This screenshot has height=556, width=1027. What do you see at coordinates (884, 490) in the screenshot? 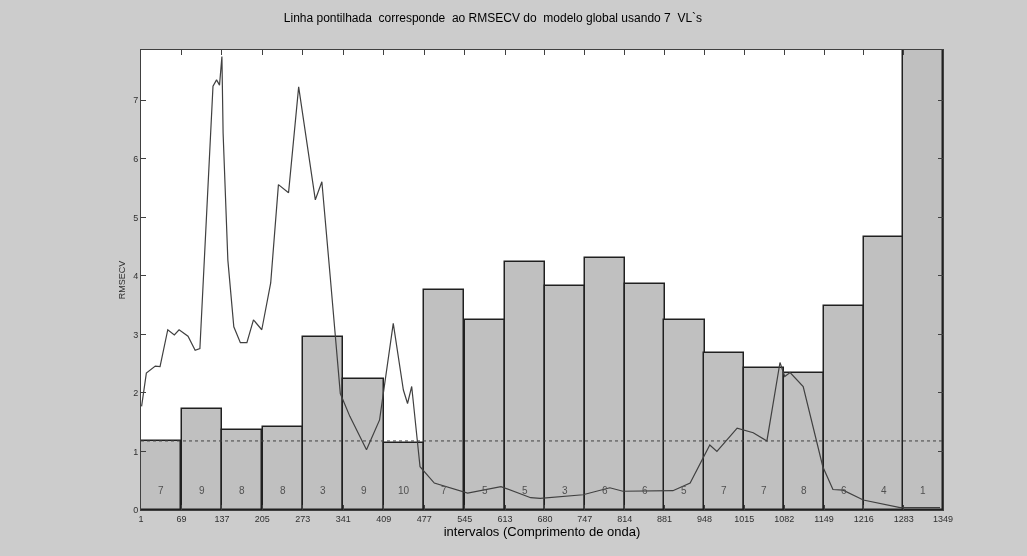
I see `annotation: 4` at bounding box center [884, 490].